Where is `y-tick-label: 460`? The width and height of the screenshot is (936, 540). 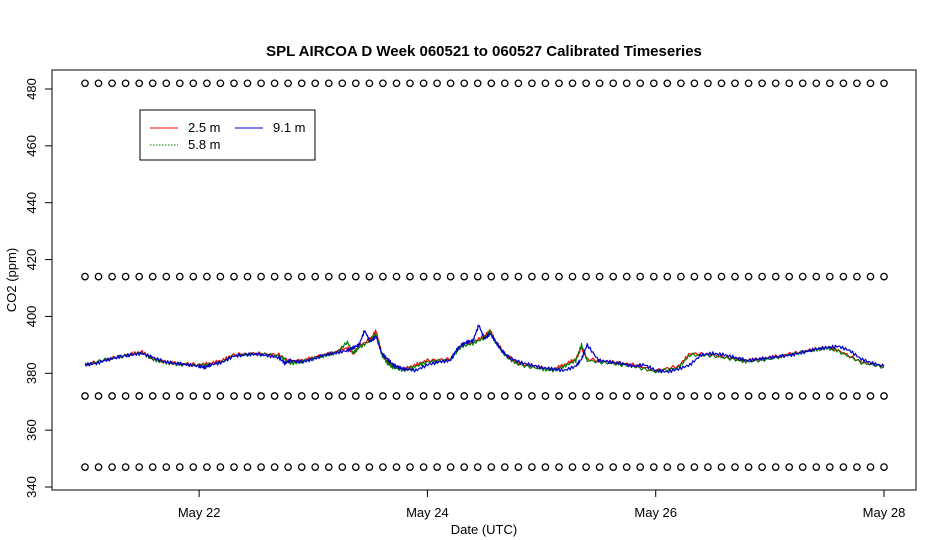
y-tick-label: 460 is located at coordinates (31, 146).